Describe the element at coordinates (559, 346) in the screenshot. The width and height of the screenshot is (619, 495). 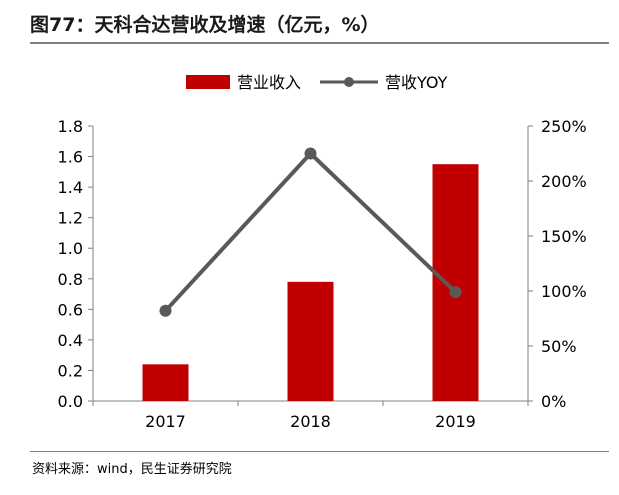
I see `y-right-tick-label: 50%` at that location.